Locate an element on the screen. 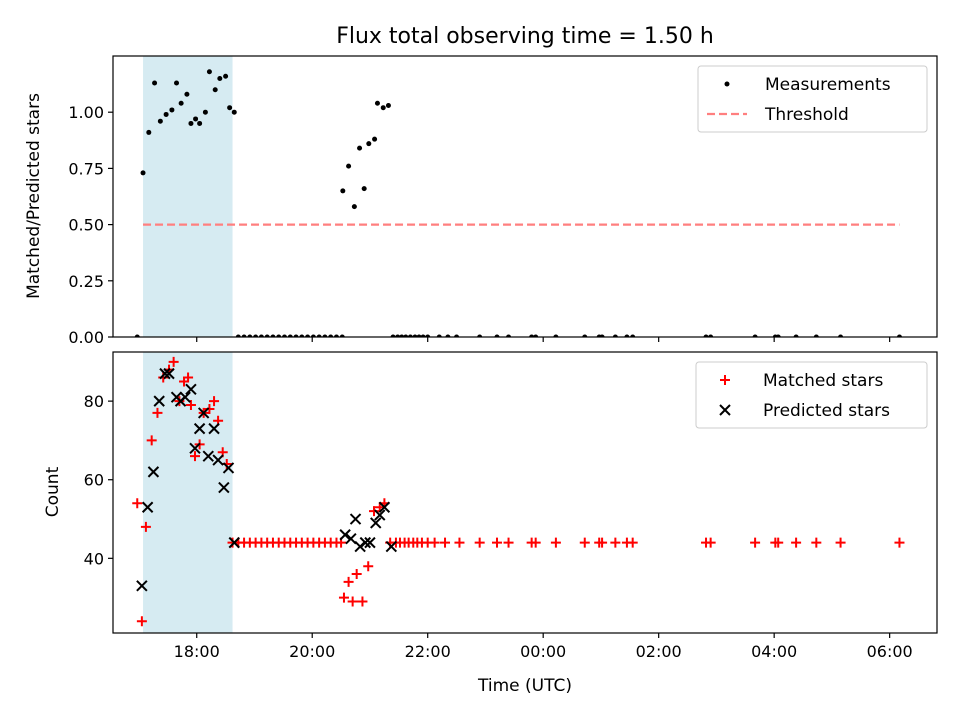  top-shaded-span is located at coordinates (188, 196).